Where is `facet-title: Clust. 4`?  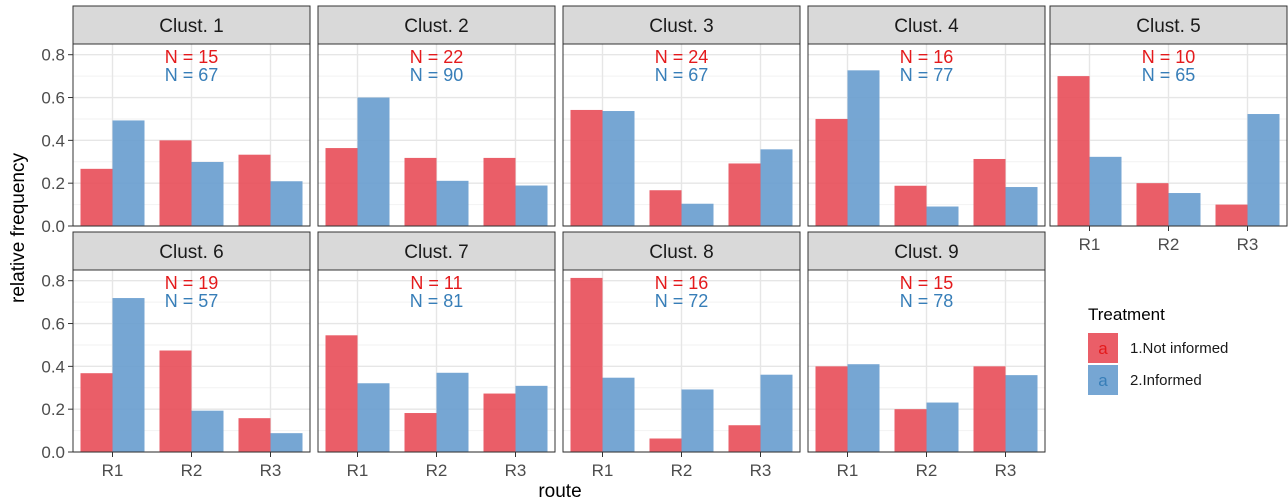
facet-title: Clust. 4 is located at coordinates (926, 26).